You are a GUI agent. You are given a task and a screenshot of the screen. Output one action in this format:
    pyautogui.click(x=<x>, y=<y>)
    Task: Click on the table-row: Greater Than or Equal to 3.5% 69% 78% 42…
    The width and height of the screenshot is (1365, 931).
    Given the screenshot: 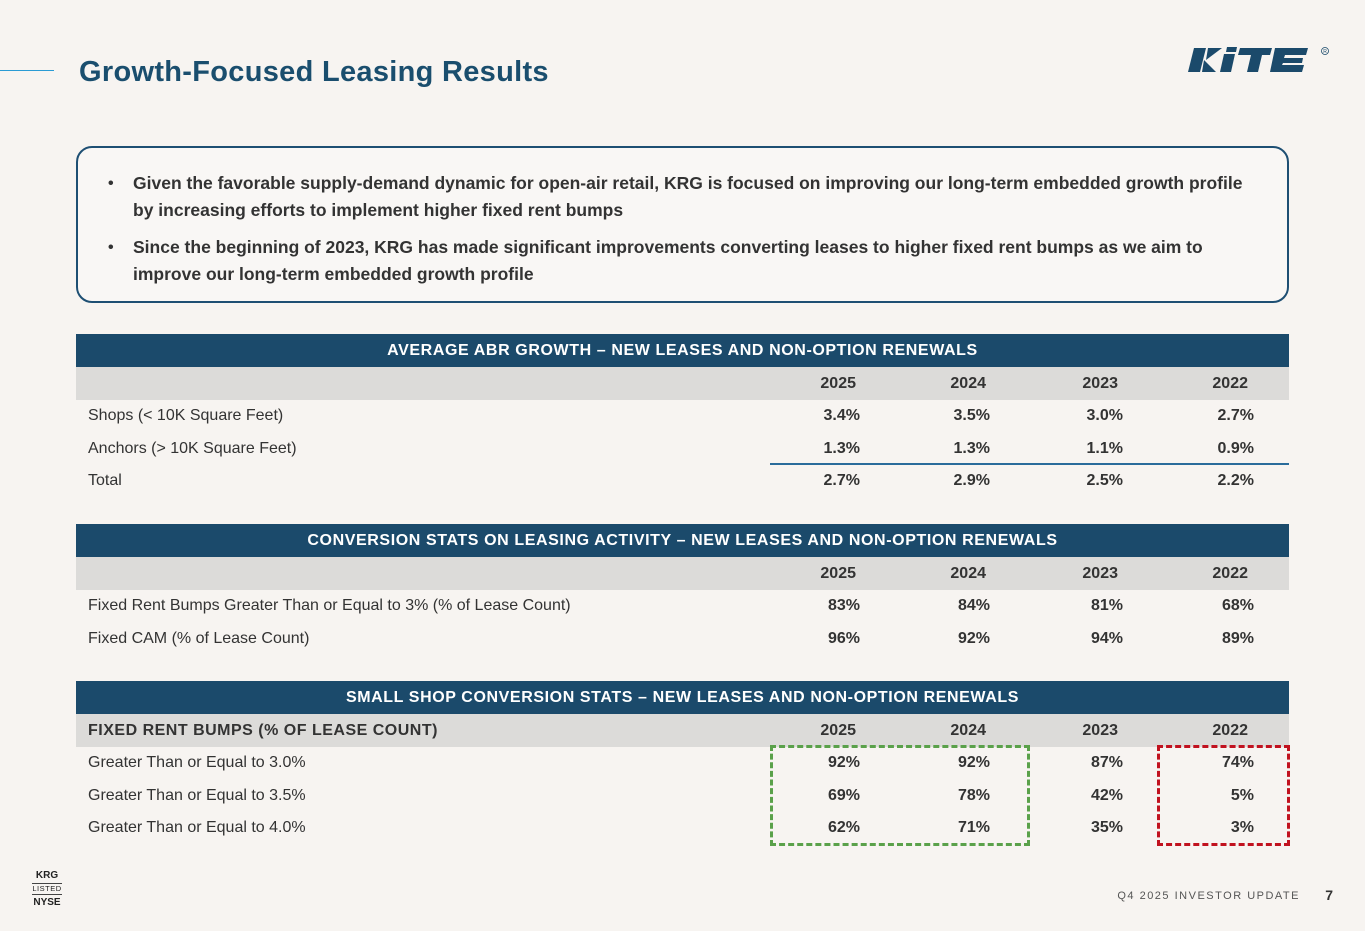 What is the action you would take?
    pyautogui.click(x=671, y=795)
    